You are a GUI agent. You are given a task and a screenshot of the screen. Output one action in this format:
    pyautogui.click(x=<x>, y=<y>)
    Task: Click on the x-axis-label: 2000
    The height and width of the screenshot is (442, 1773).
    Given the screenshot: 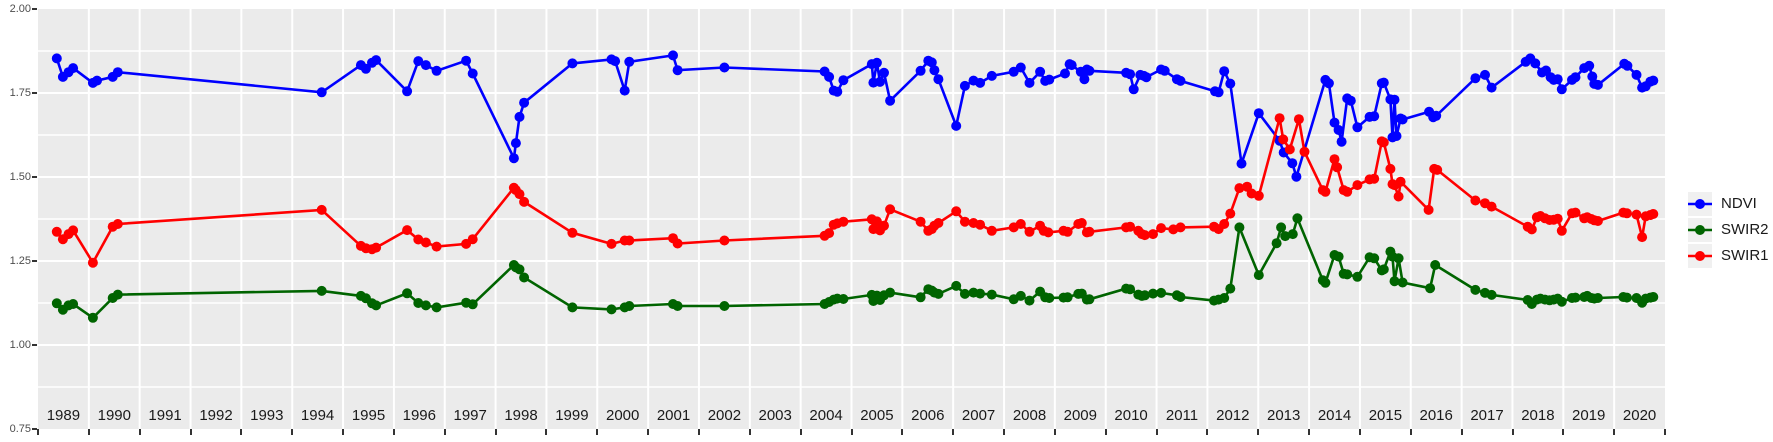 What is the action you would take?
    pyautogui.click(x=623, y=415)
    